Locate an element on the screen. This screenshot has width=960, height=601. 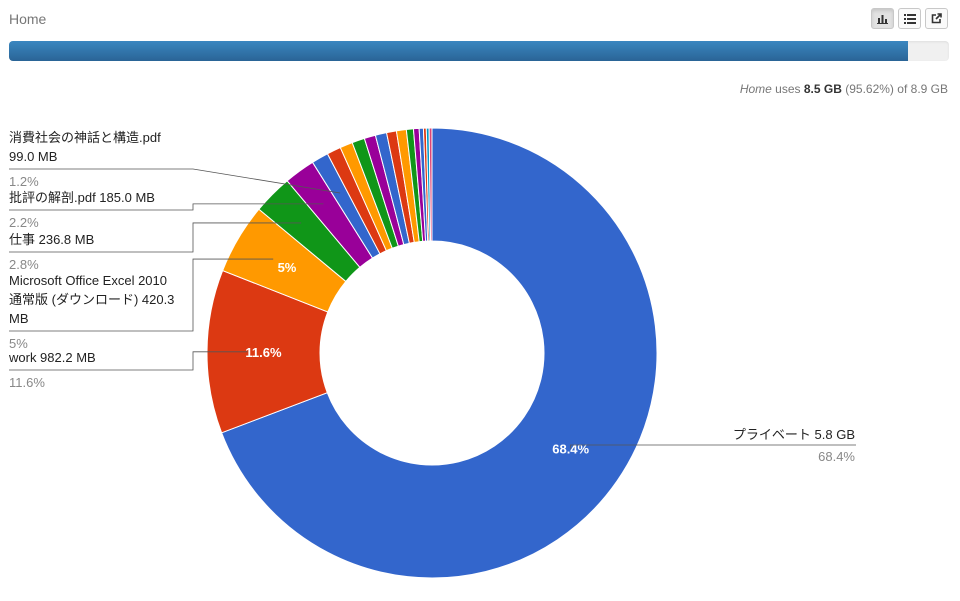
slice-percent-label: 68.4% is located at coordinates (570, 449).